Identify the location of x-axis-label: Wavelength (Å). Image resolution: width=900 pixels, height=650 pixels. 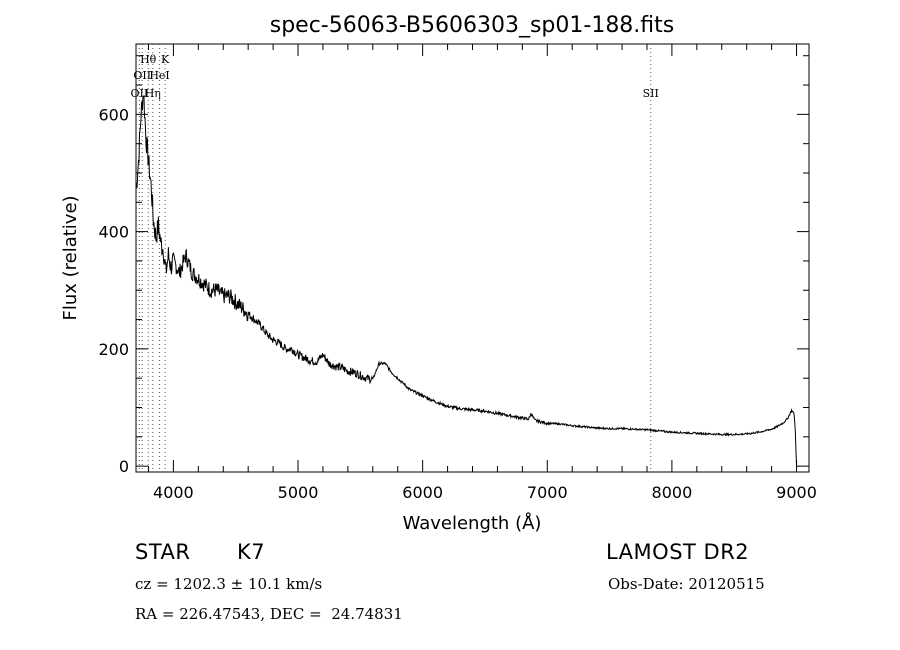
(472, 523).